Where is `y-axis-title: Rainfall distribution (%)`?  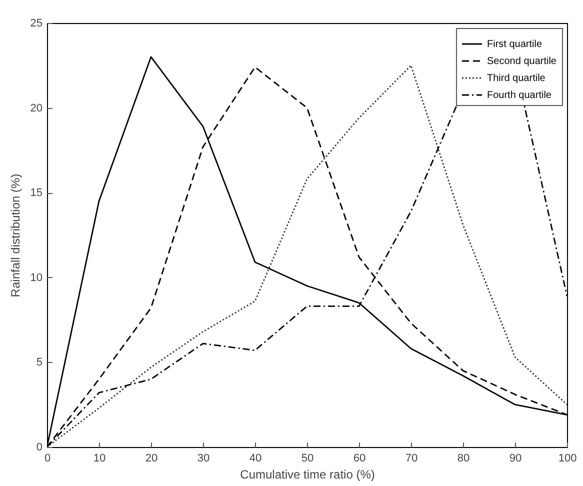
y-axis-title: Rainfall distribution (%) is located at coordinates (15, 236).